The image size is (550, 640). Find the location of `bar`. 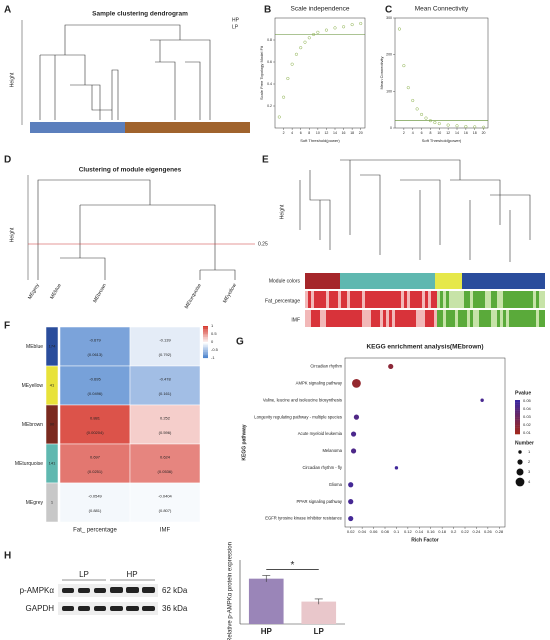

bar is located at coordinates (319, 612).